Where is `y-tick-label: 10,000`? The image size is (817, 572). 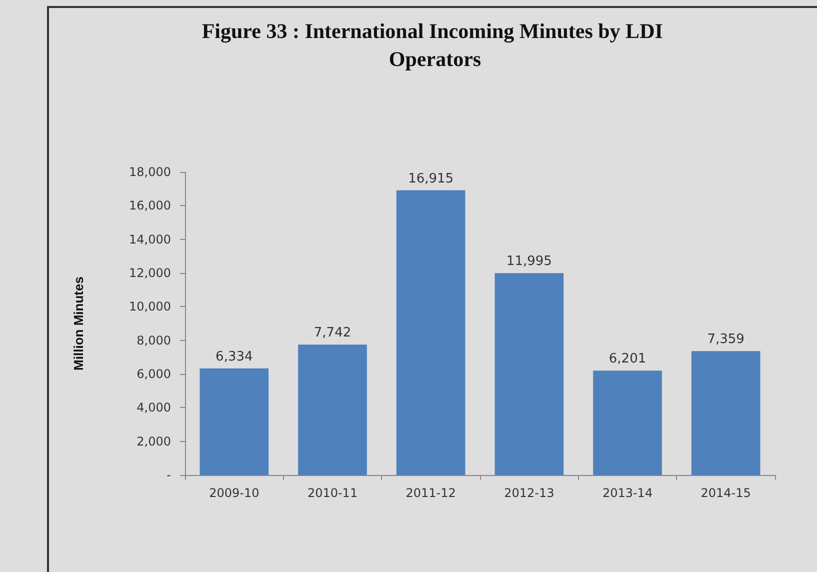 y-tick-label: 10,000 is located at coordinates (150, 307).